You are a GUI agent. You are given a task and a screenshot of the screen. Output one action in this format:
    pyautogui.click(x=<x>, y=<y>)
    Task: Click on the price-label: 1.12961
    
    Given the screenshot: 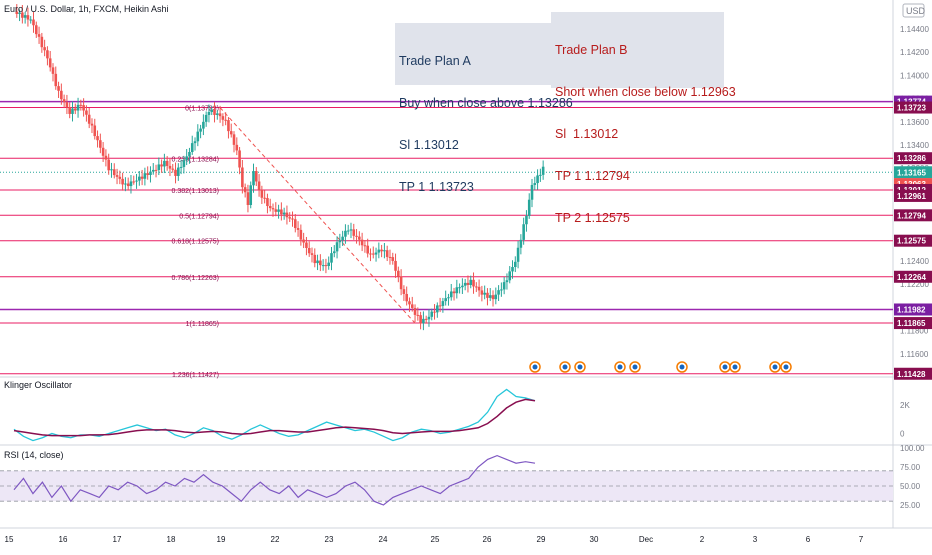 What is the action you would take?
    pyautogui.click(x=911, y=196)
    